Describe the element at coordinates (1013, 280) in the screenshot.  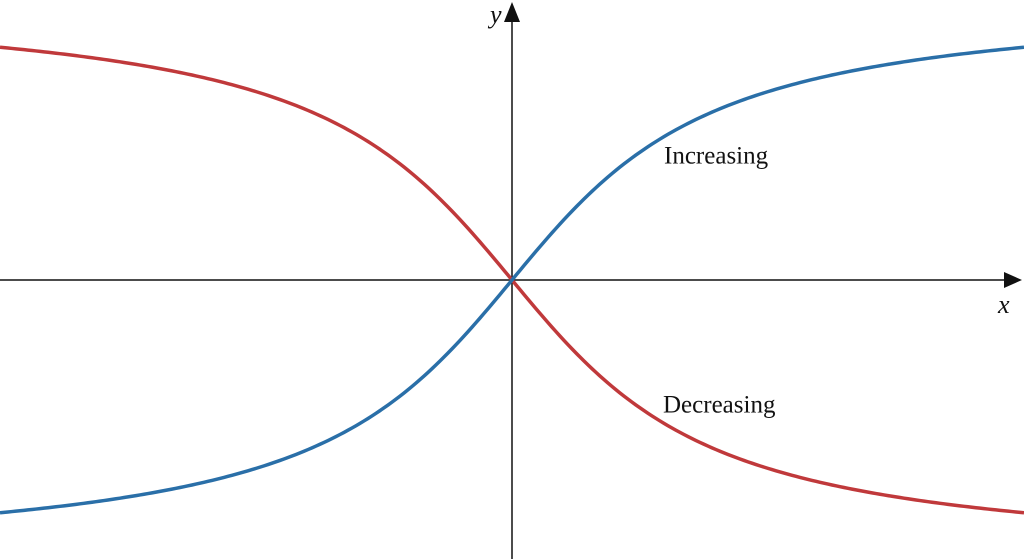
I see `x-axis-arrow` at that location.